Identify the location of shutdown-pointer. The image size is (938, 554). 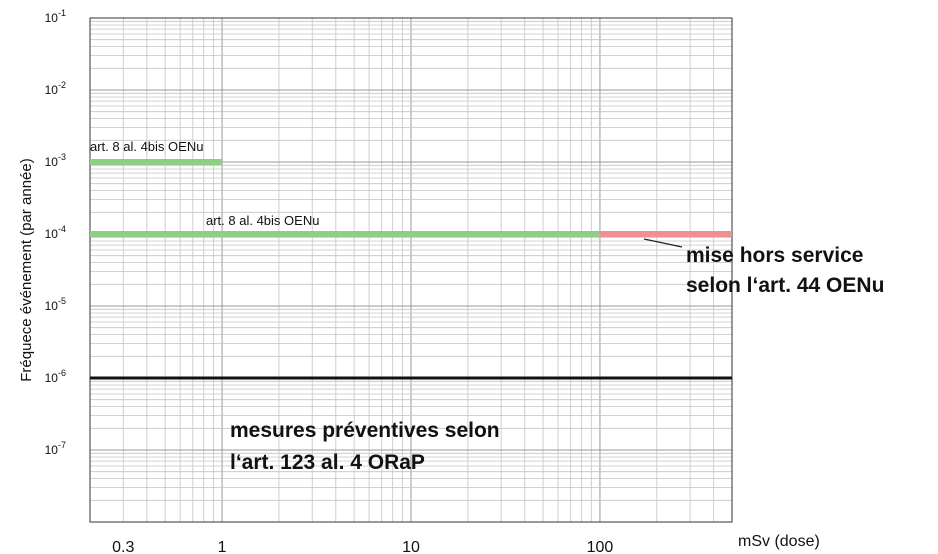
(663, 243).